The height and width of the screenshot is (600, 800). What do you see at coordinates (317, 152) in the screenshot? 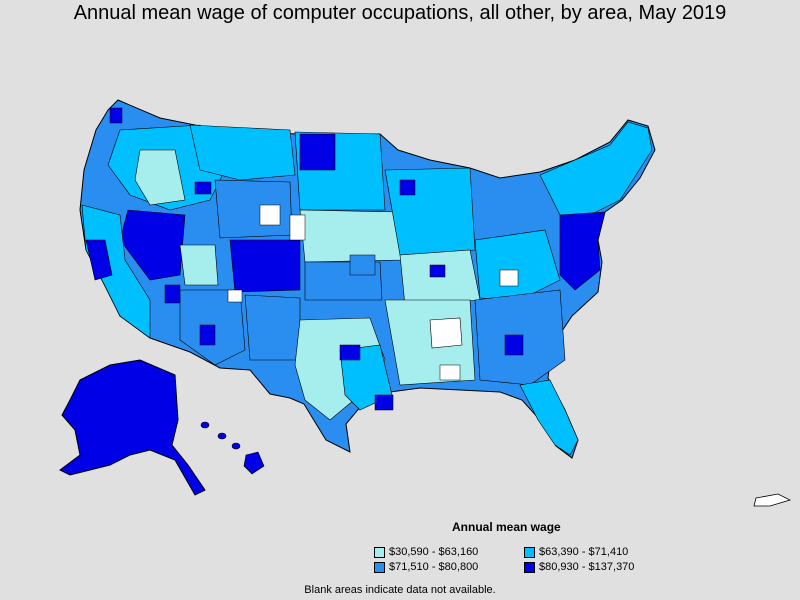
I see `region-northdakota-dark` at bounding box center [317, 152].